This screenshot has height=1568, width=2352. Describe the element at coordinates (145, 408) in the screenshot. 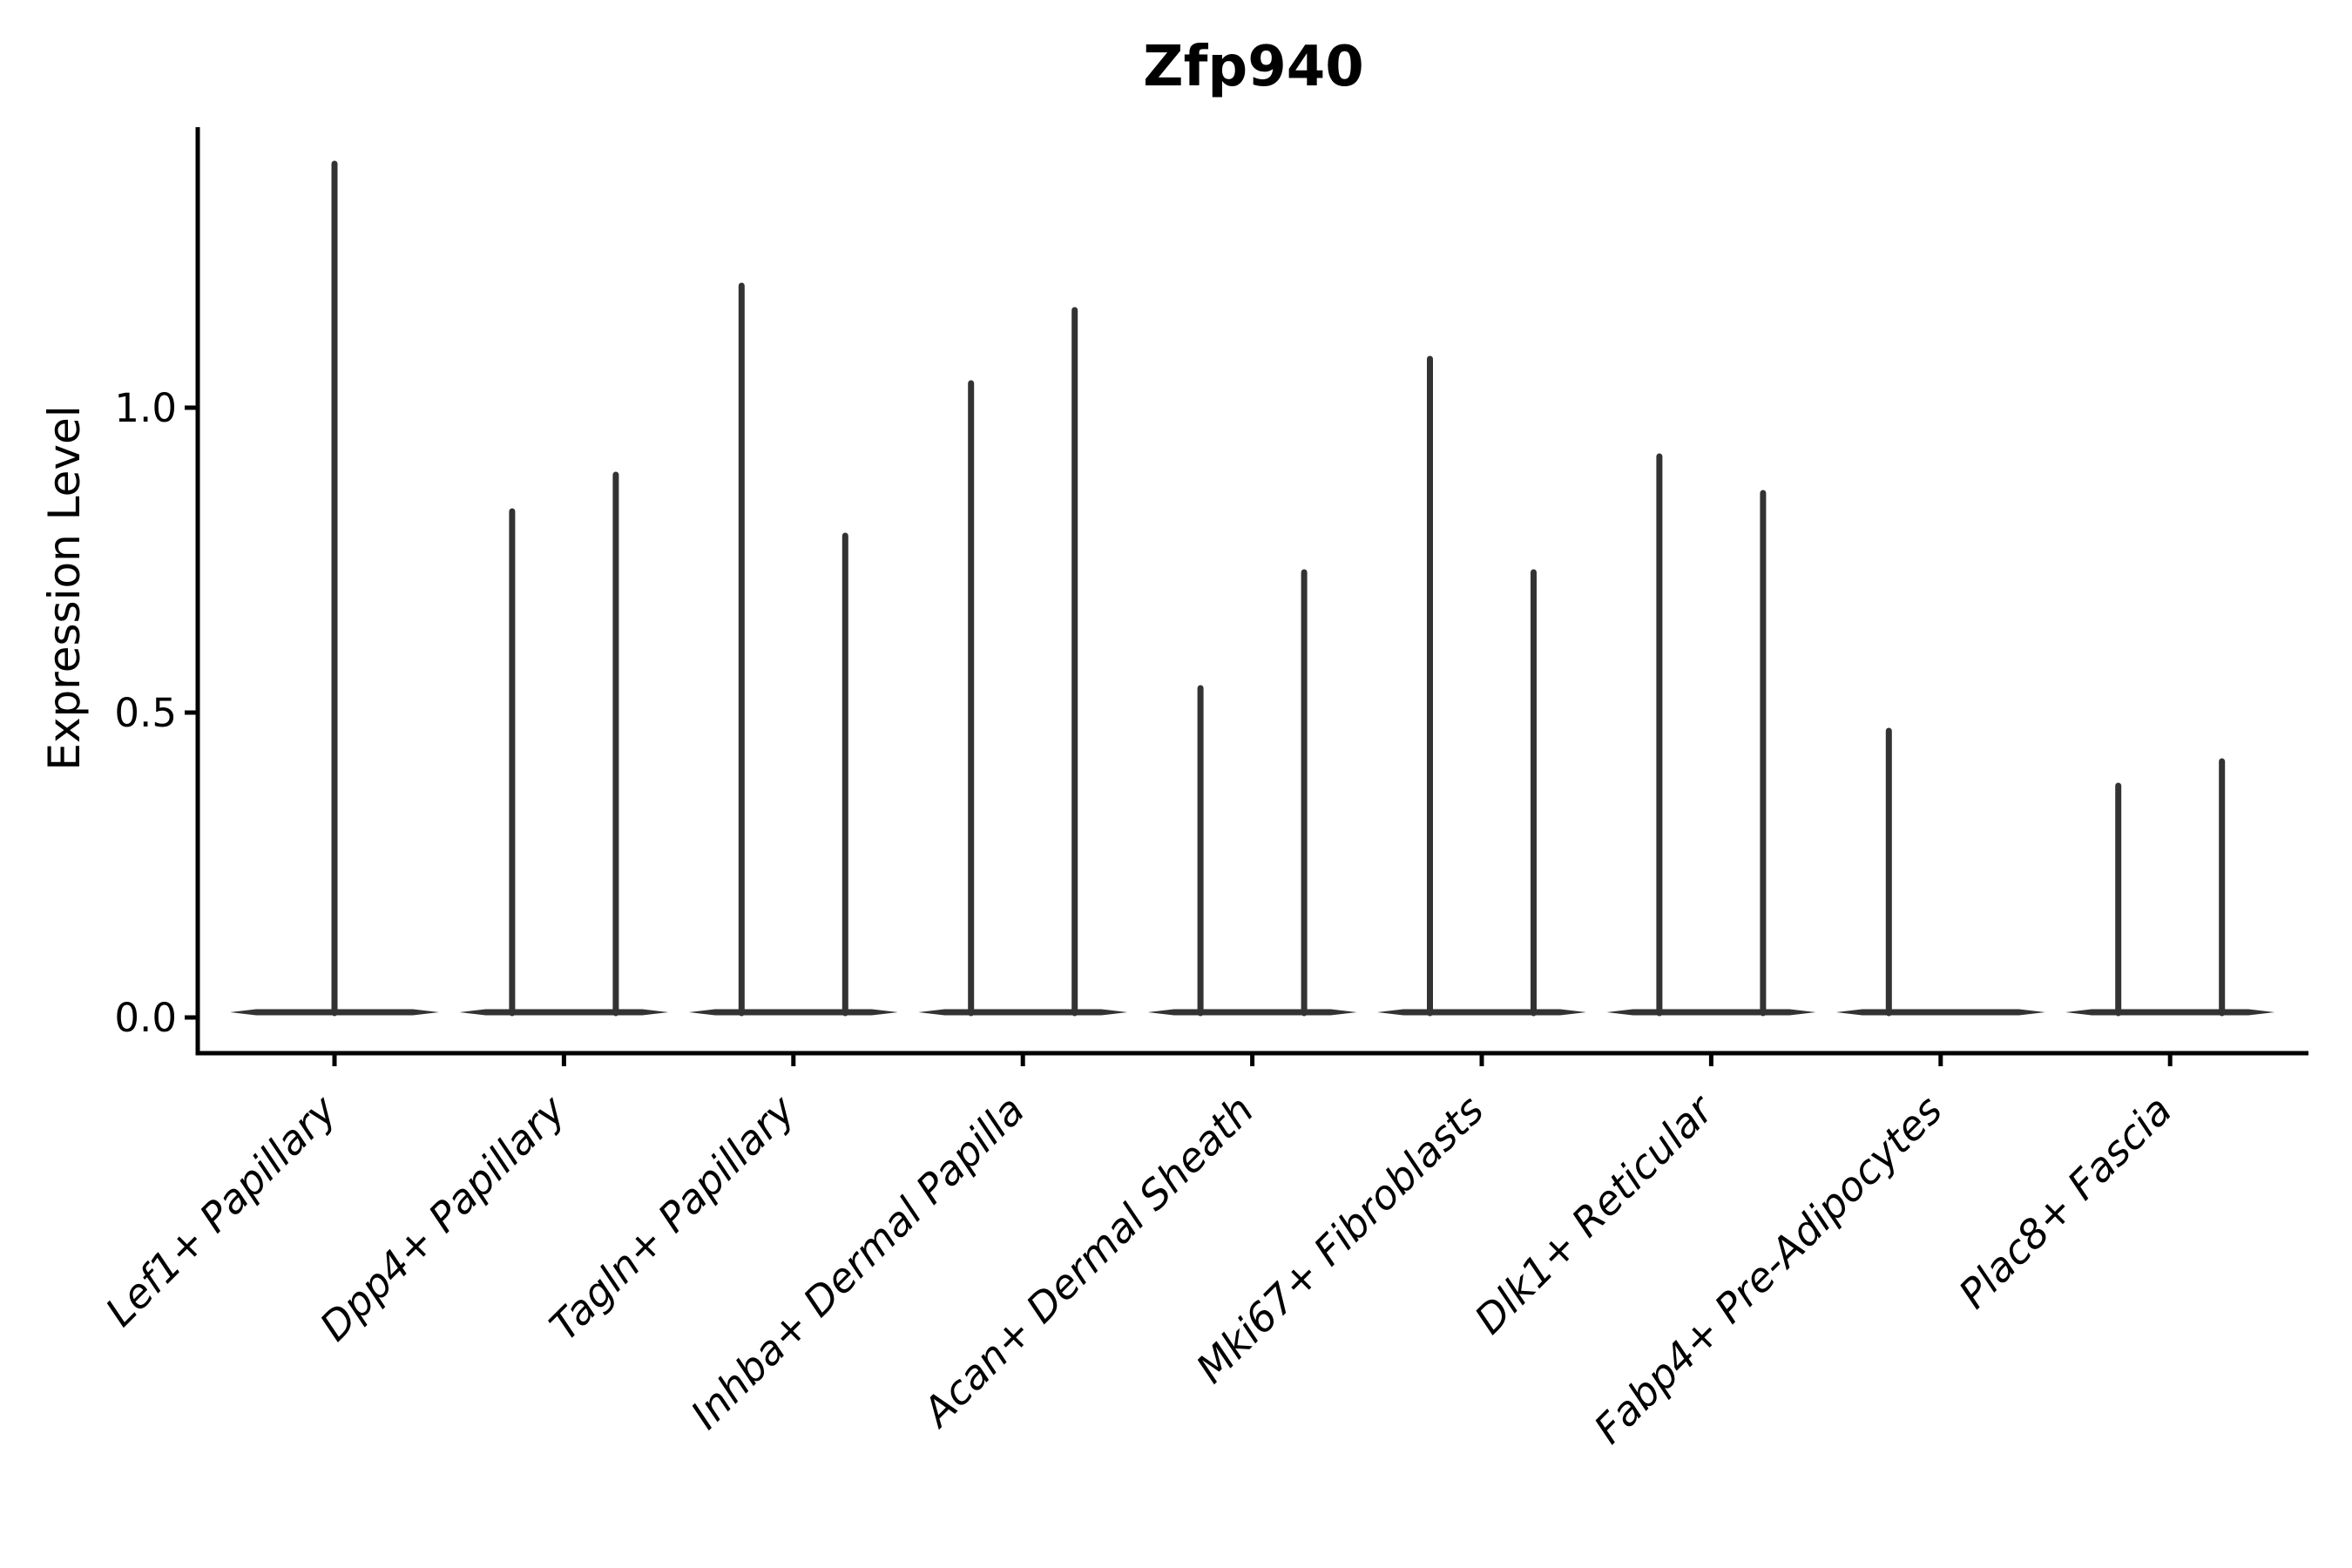

I see `y-tick-label: 1.0` at that location.